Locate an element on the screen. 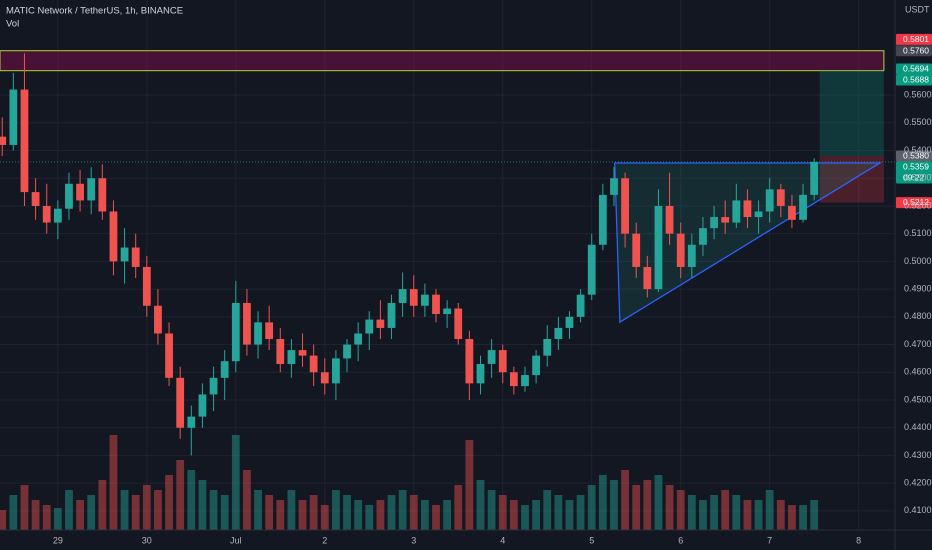 The width and height of the screenshot is (932, 550). x-tick-label: 30 is located at coordinates (147, 540).